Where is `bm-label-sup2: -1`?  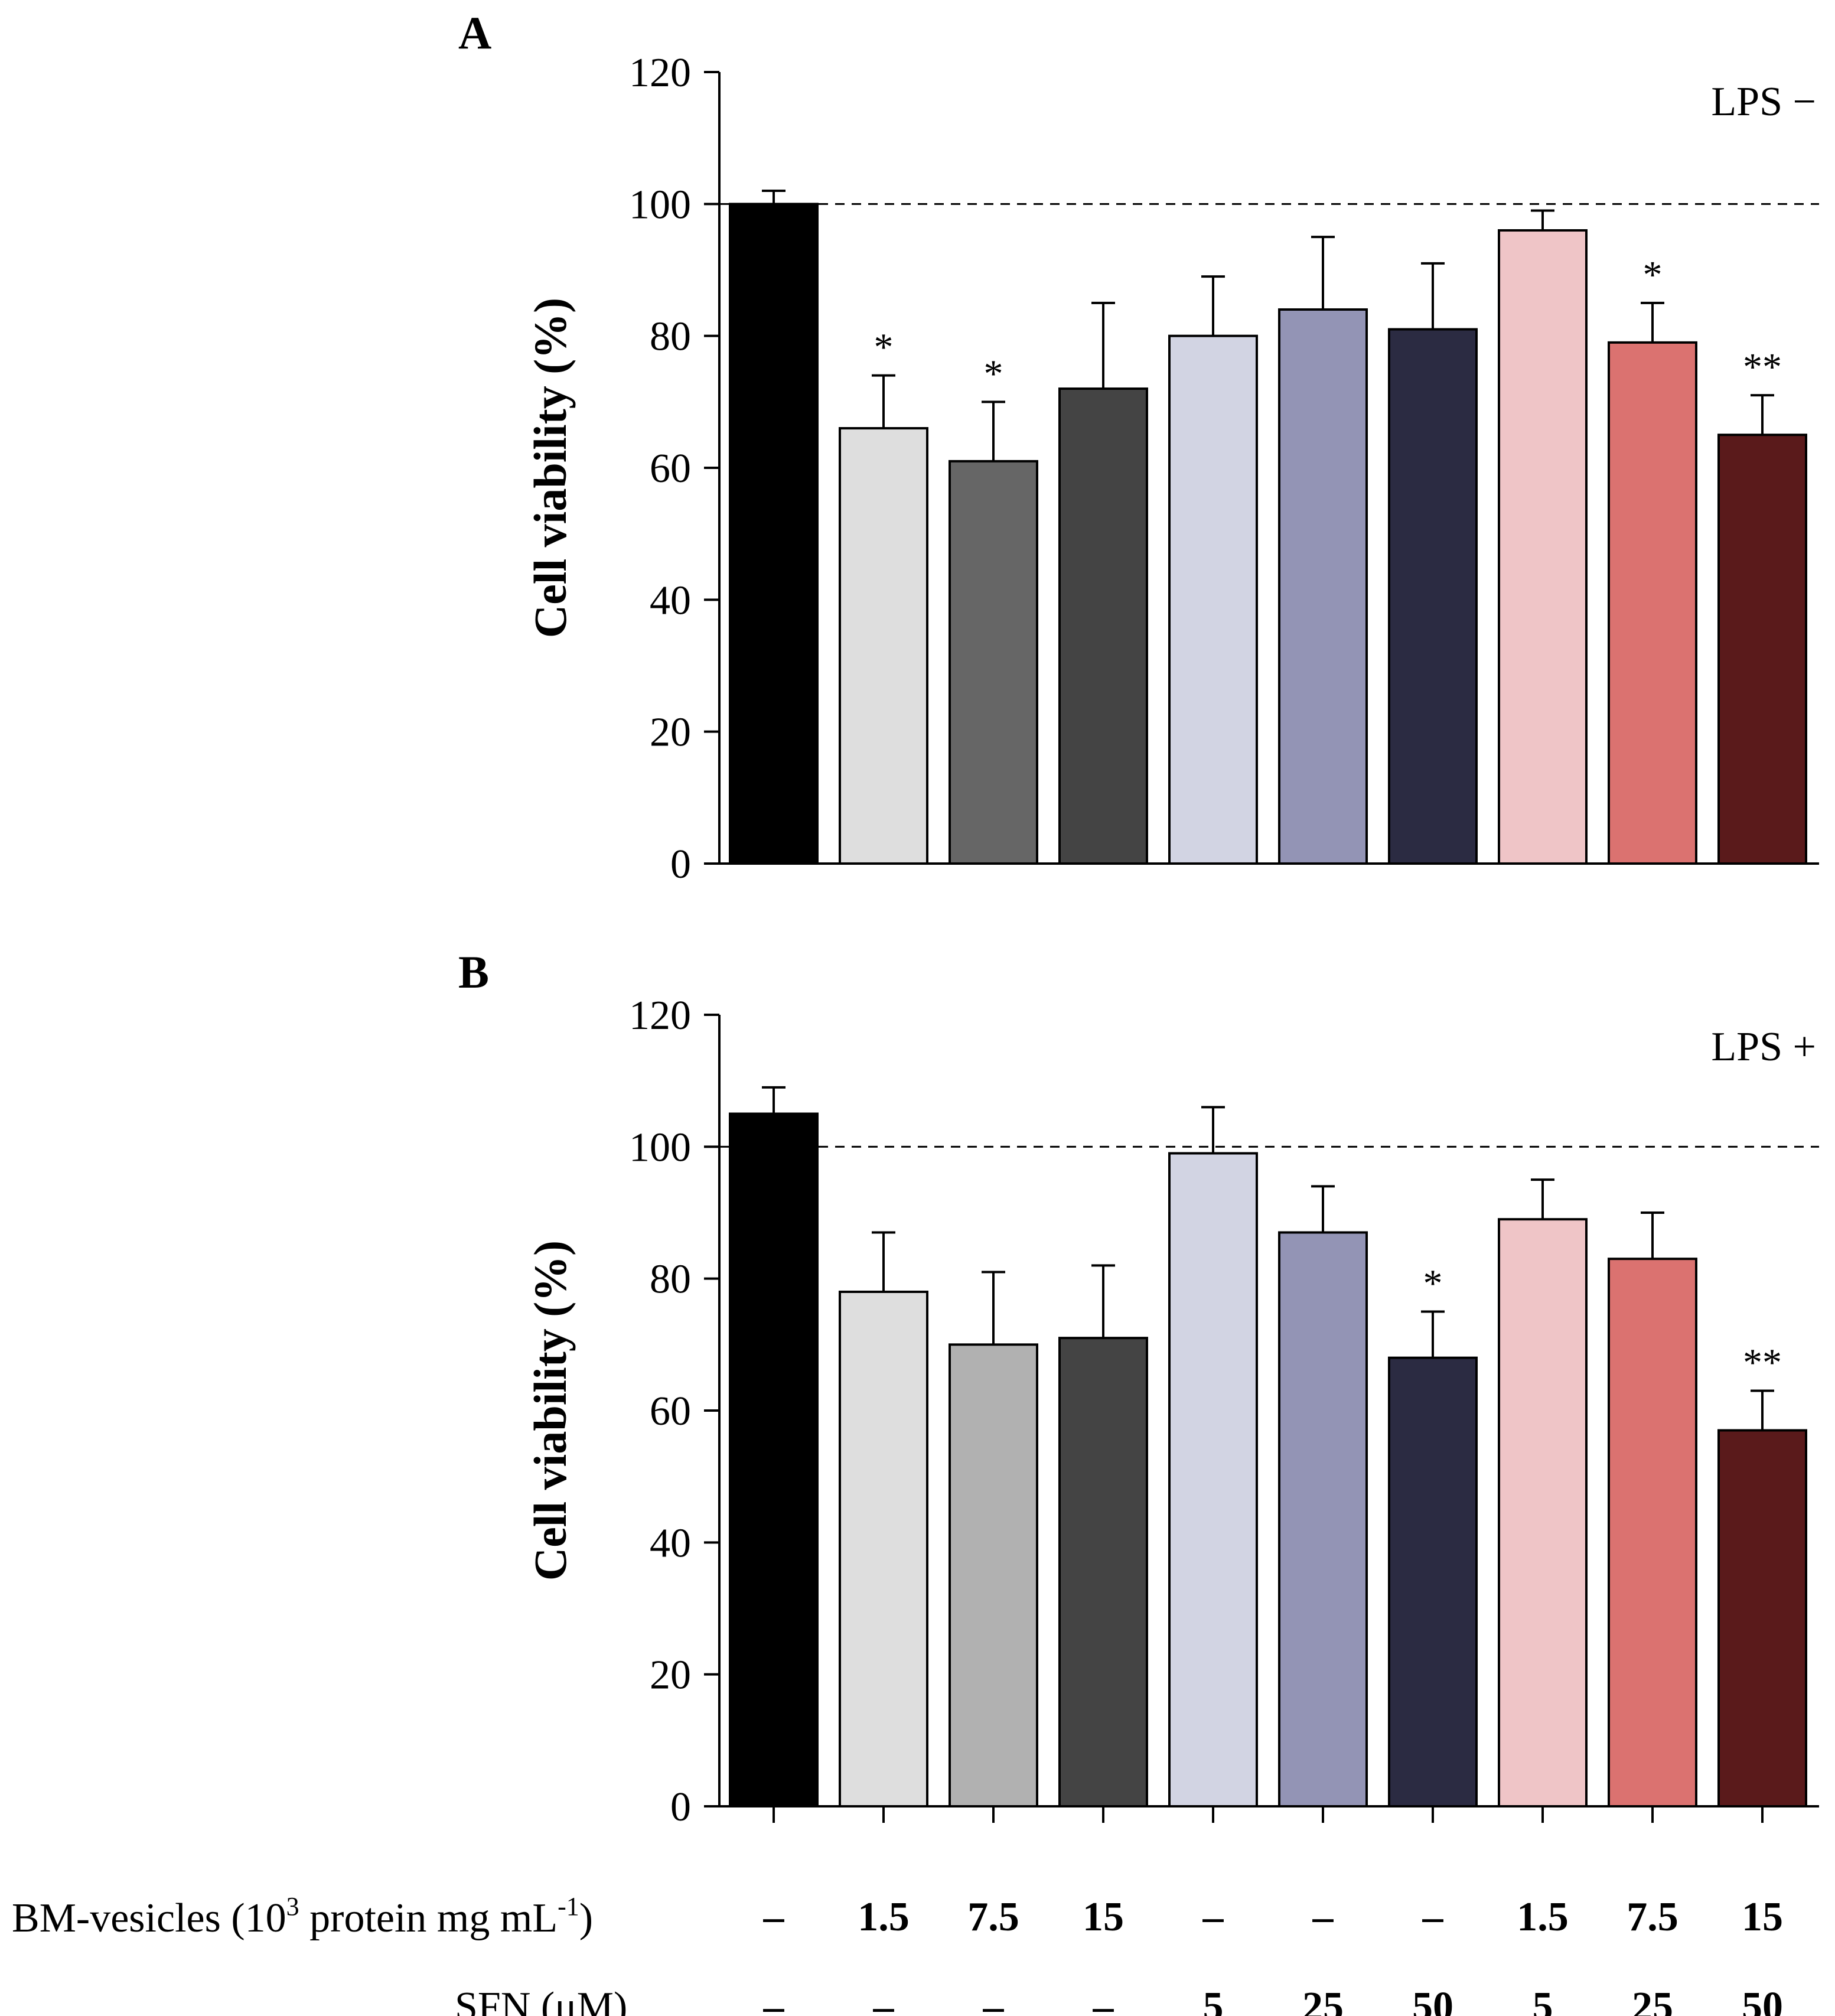 bm-label-sup2: -1 is located at coordinates (568, 1907).